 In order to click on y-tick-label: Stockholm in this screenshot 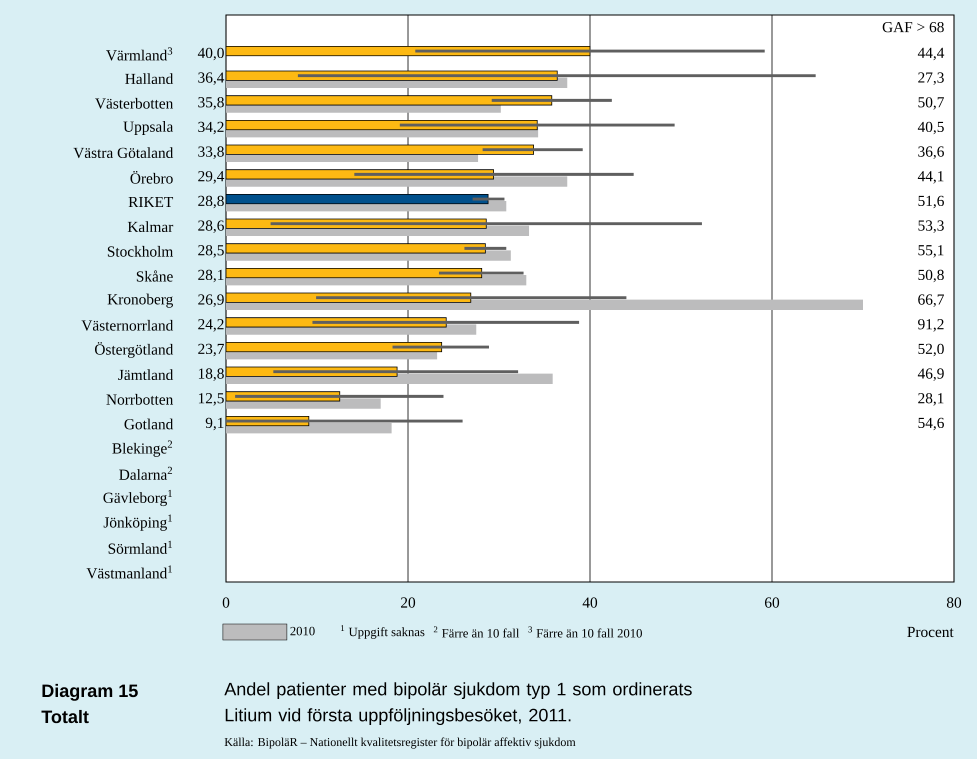, I will do `click(141, 251)`.